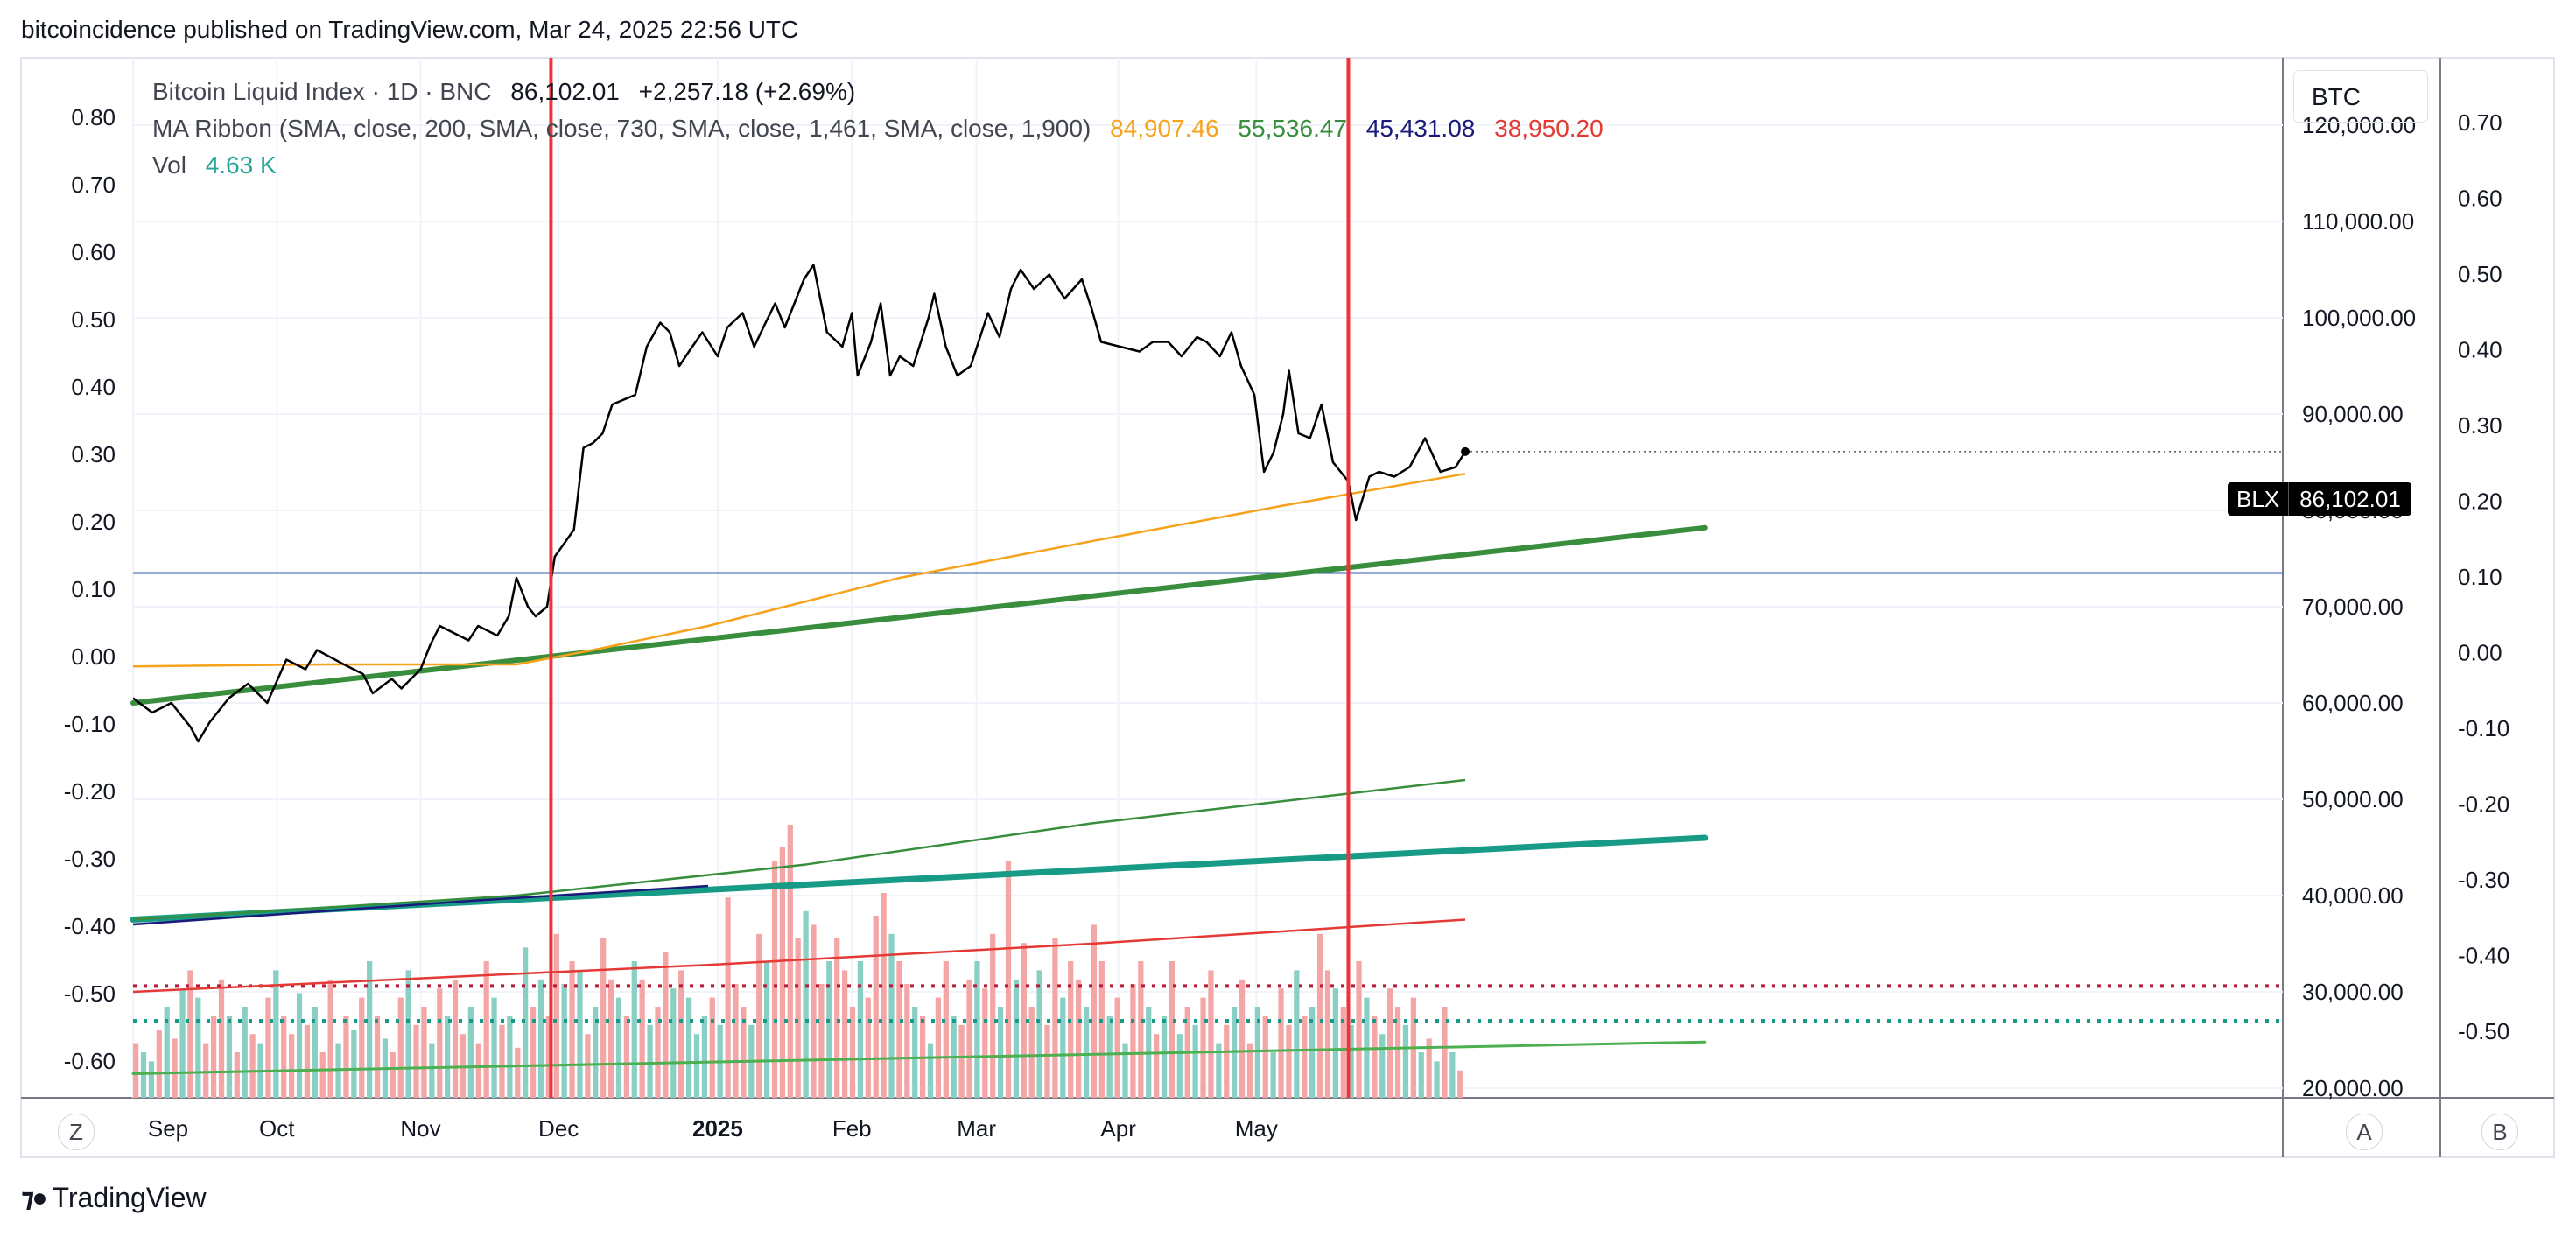 This screenshot has height=1237, width=2576. Describe the element at coordinates (322, 91) in the screenshot. I see `legend-symbol: Bitcoin Liquid Index · 1D · BNC` at that location.